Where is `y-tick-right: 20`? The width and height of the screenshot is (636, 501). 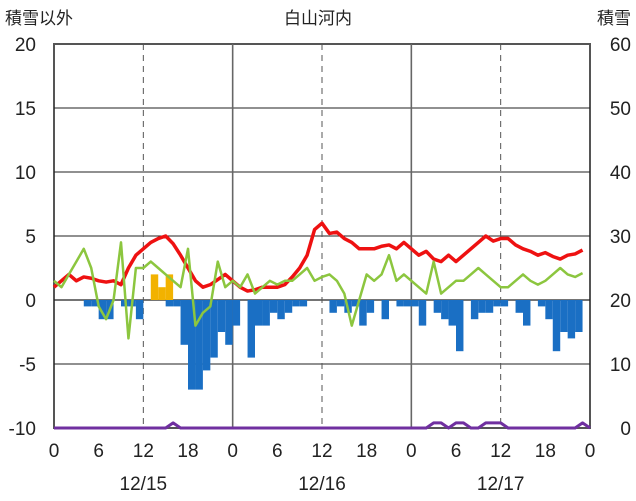
y-tick-right: 20 is located at coordinates (620, 301).